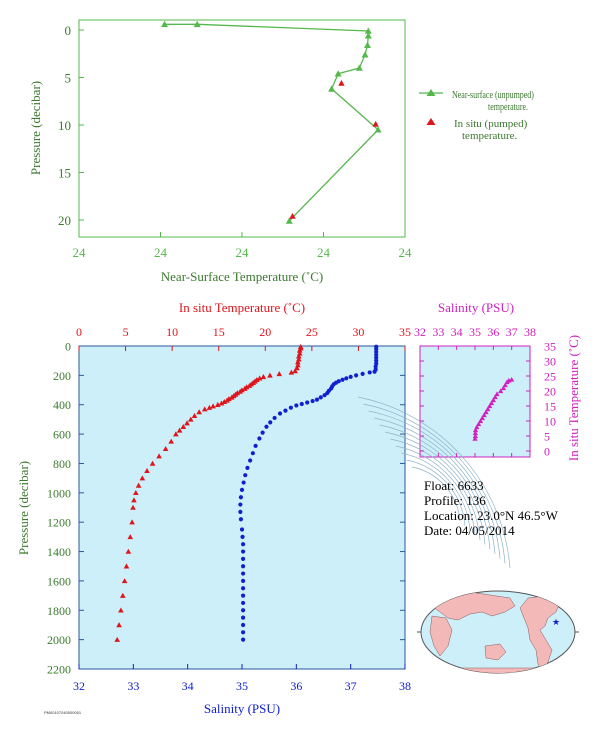 The height and width of the screenshot is (732, 601). Describe the element at coordinates (547, 452) in the screenshot. I see `ts-y-tick-label: 0` at that location.